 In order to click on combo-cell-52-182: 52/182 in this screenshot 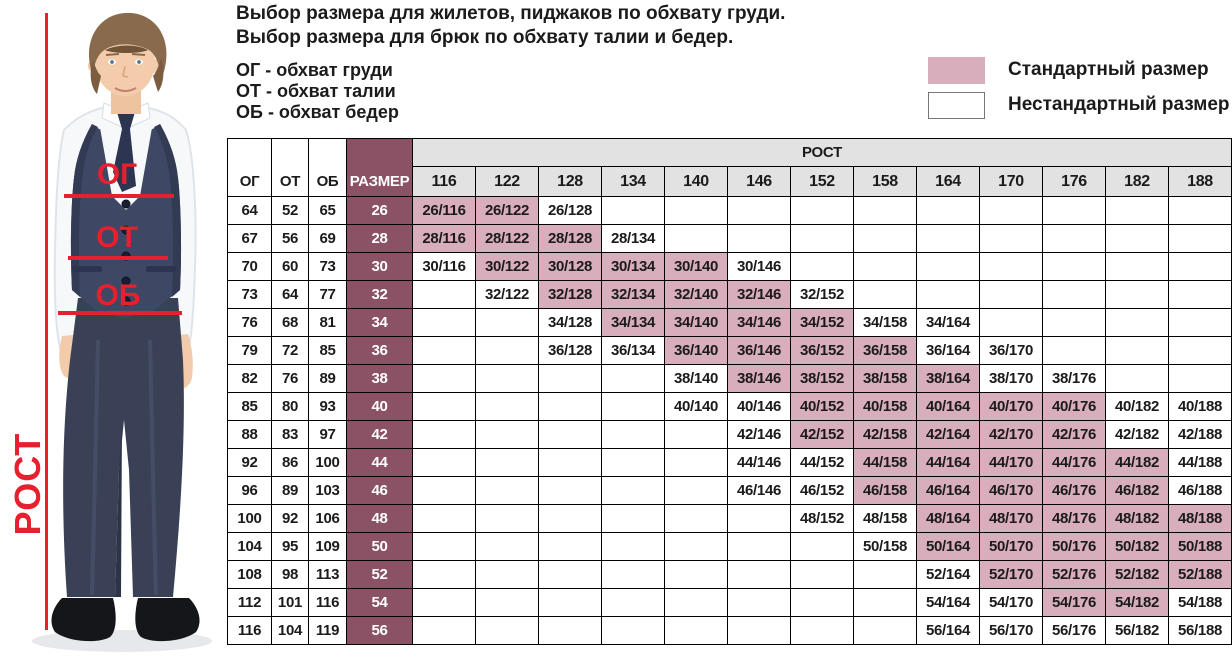, I will do `click(1137, 574)`.